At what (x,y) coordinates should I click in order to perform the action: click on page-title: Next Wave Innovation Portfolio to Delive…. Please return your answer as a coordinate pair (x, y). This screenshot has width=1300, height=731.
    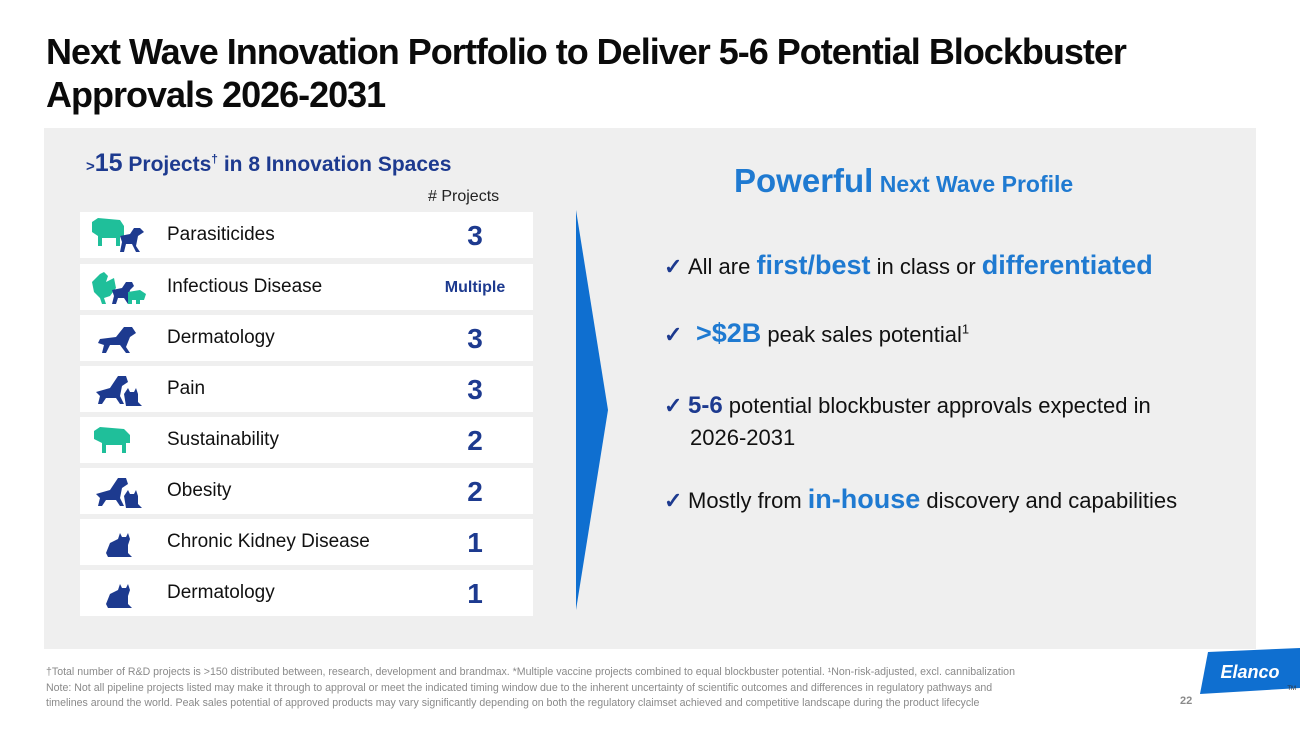
    Looking at the image, I should click on (586, 73).